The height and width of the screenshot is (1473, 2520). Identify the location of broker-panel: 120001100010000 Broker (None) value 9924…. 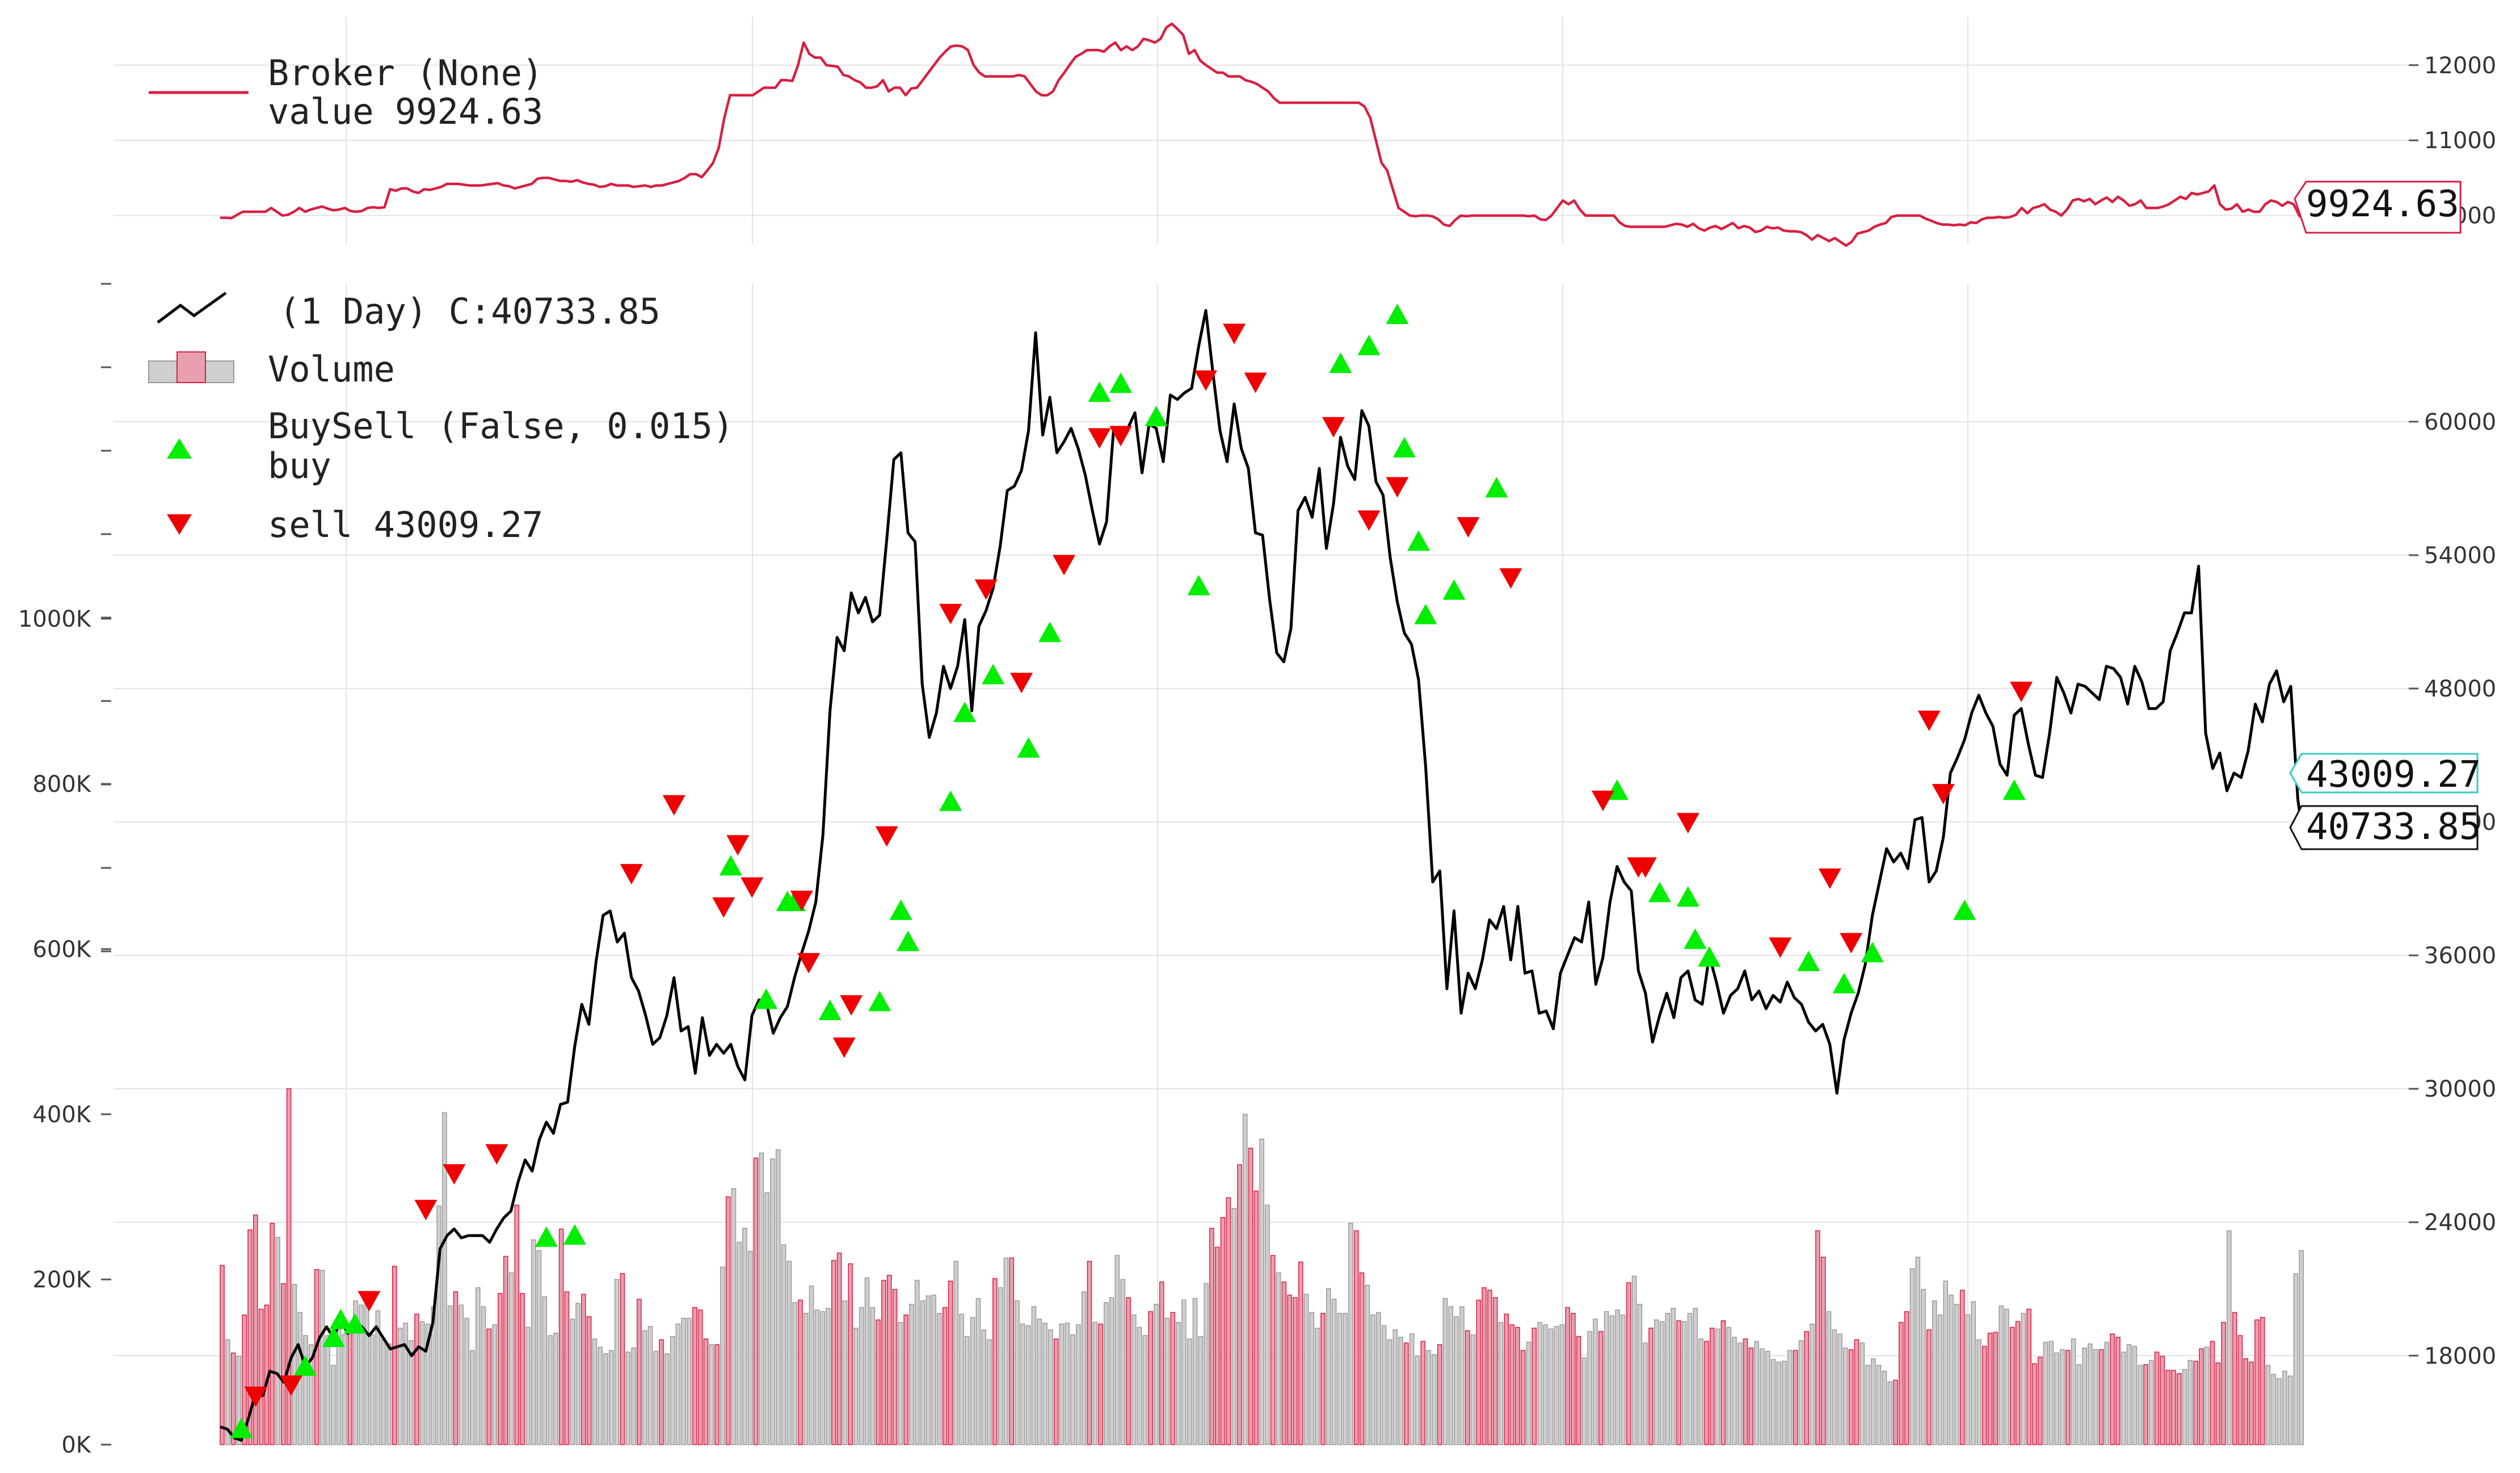
(1304, 132).